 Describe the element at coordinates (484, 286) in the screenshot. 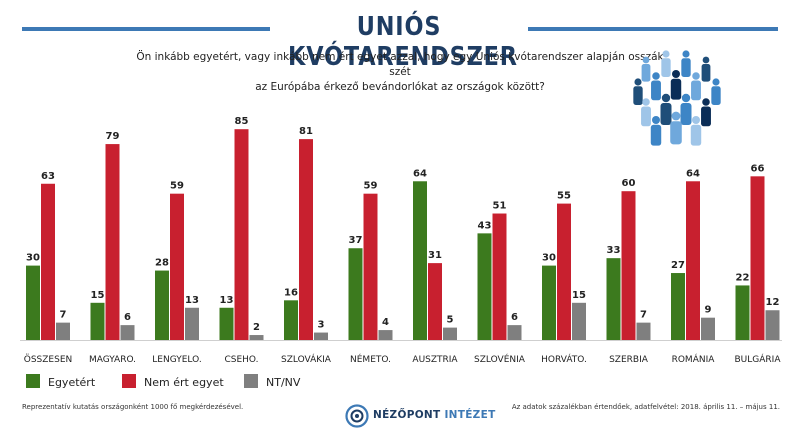

I see `bar-egyetert-szlovenia` at that location.